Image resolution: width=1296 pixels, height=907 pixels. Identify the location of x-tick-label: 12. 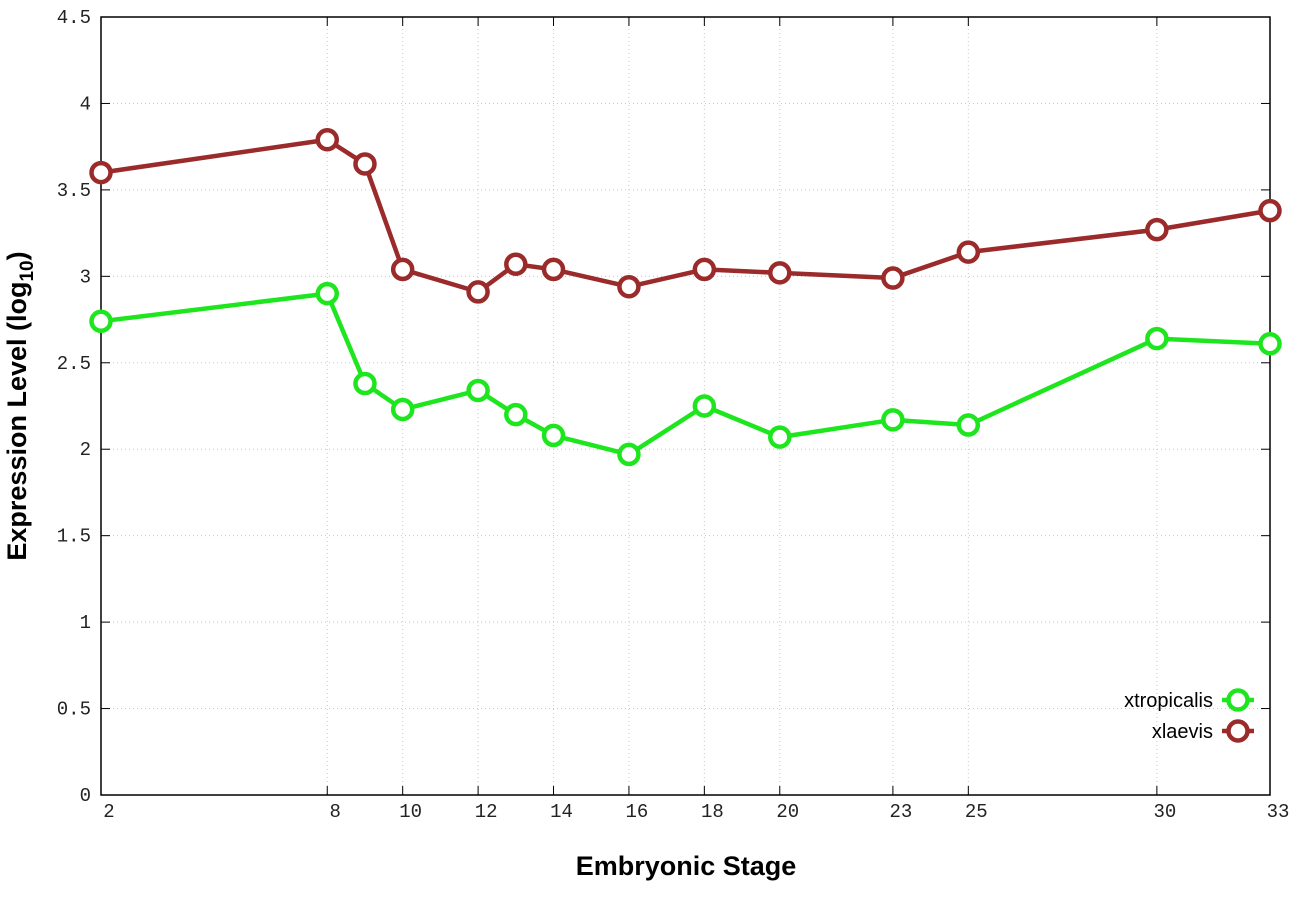
(486, 812).